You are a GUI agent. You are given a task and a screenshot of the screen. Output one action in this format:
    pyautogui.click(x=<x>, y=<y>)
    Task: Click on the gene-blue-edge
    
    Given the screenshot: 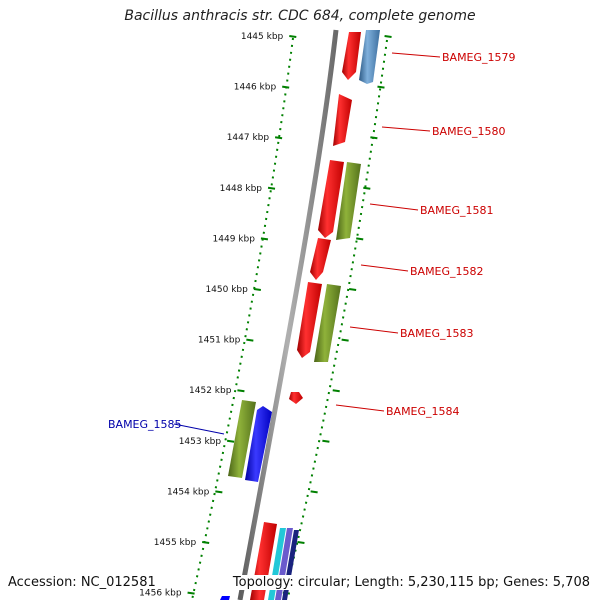 What is the action you would take?
    pyautogui.click(x=225, y=598)
    